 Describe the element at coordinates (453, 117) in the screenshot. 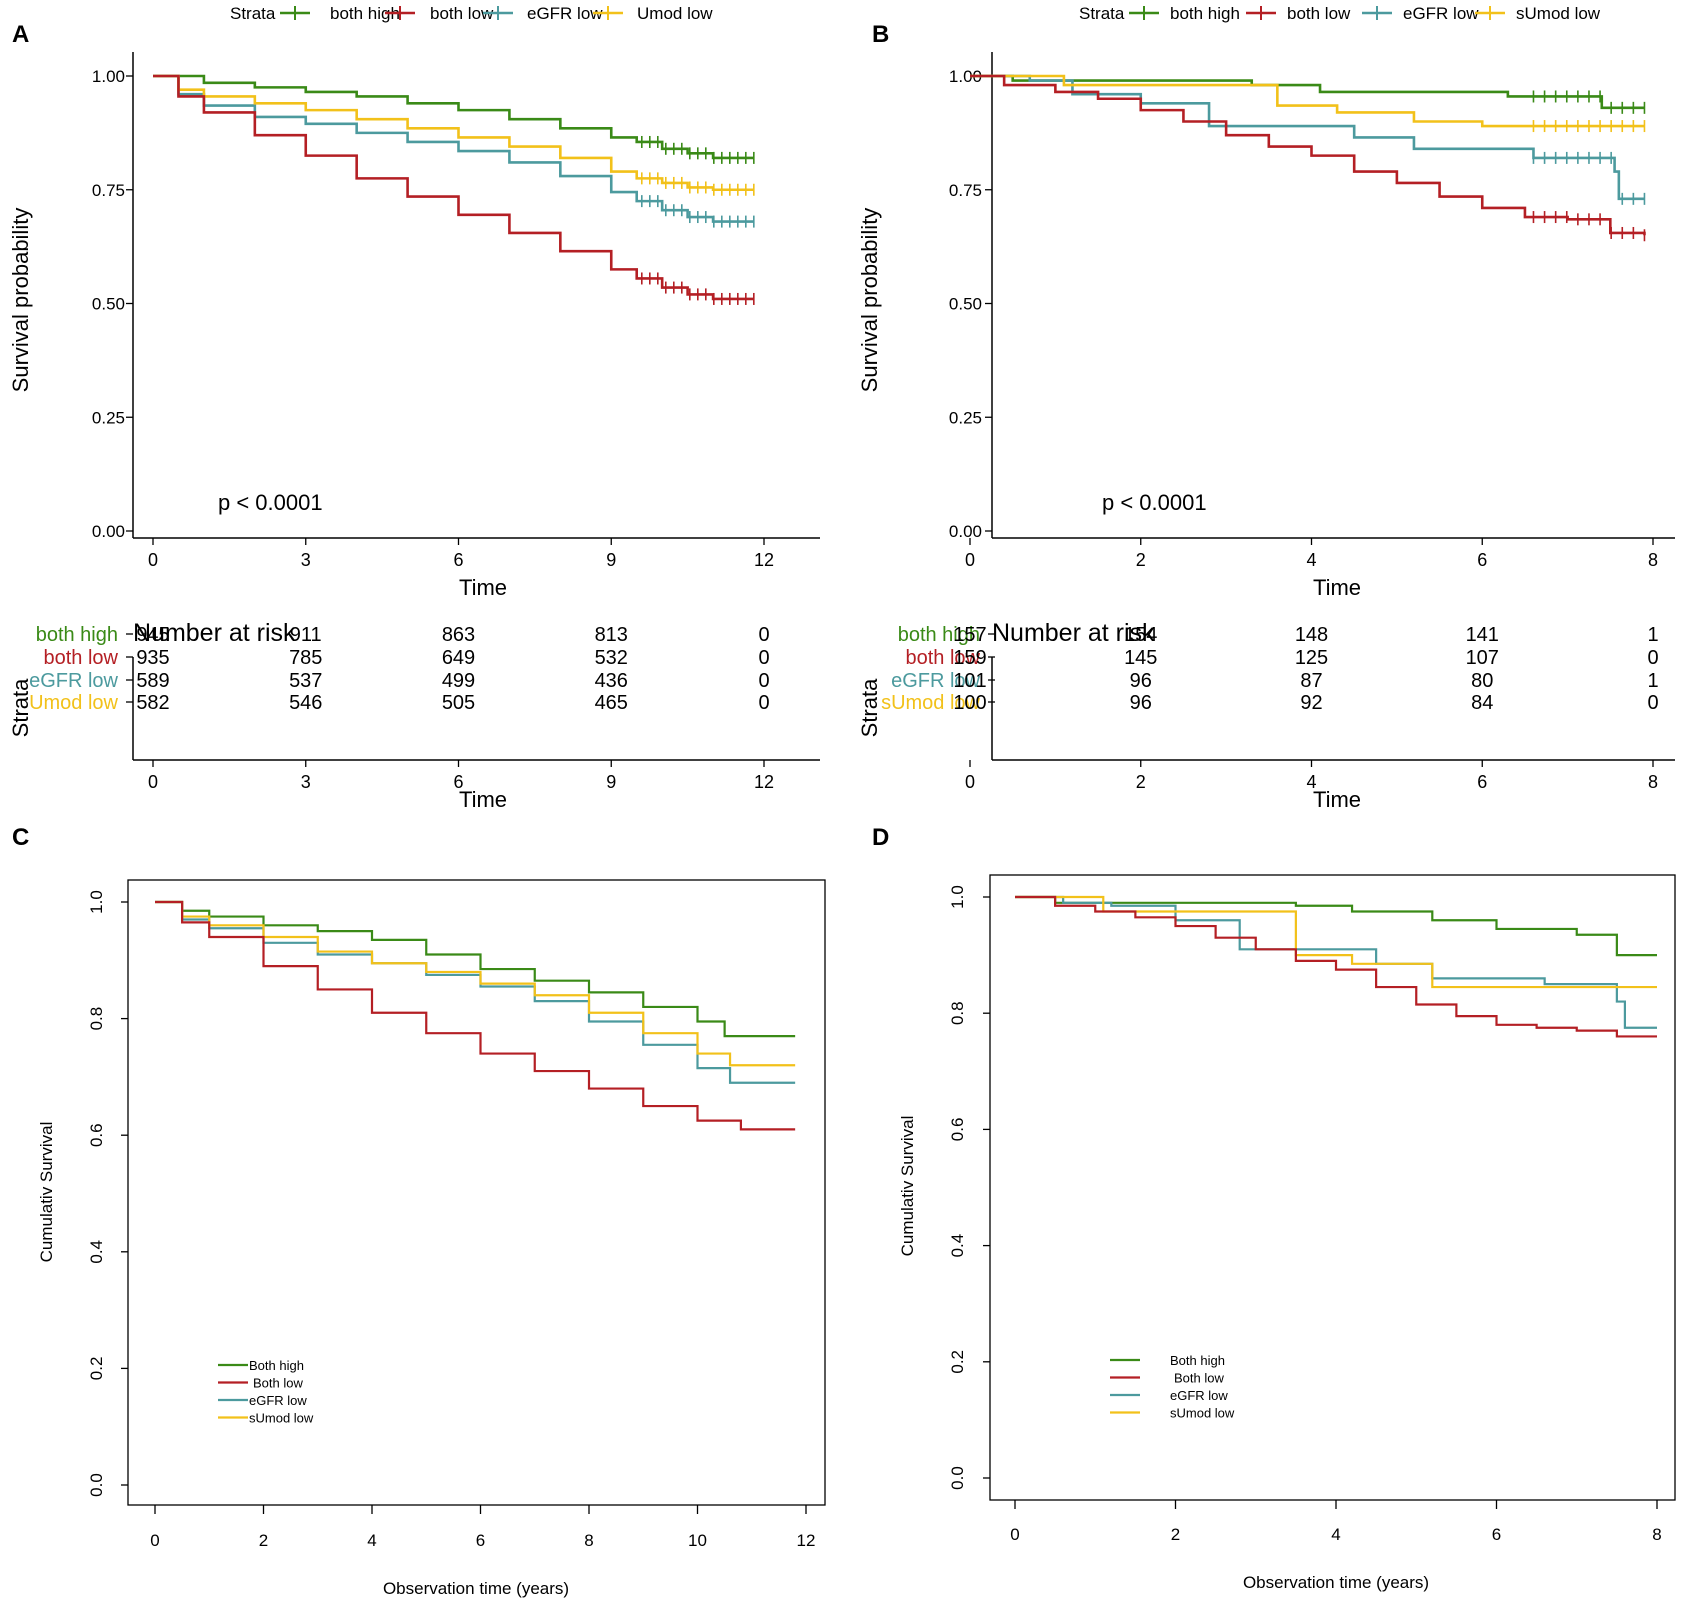

I see `series-line-both-high` at that location.